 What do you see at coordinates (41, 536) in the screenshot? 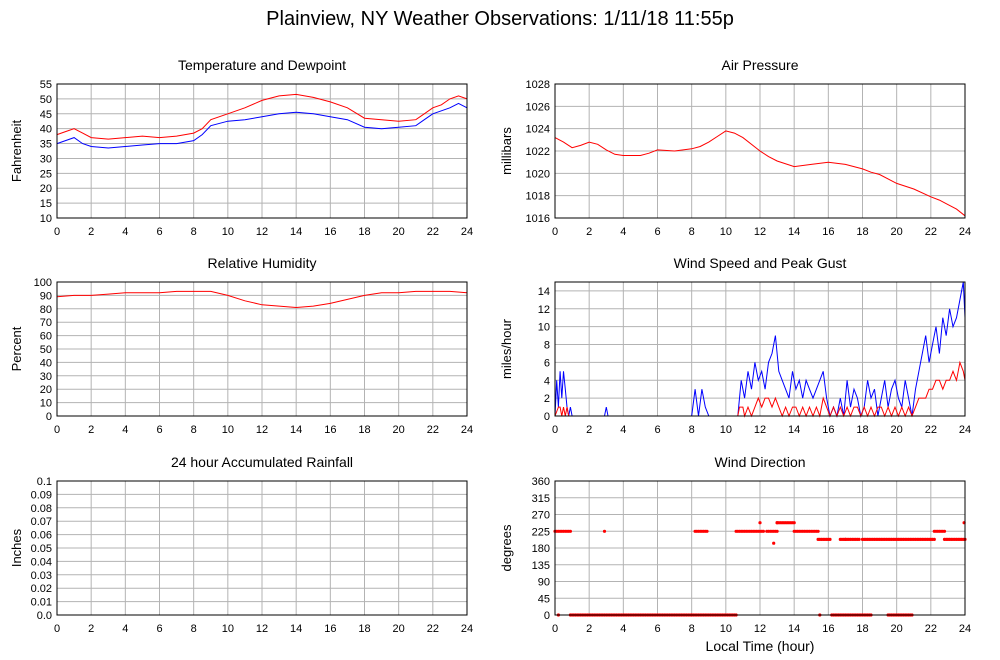
I see `y-tick-label: 0.06` at bounding box center [41, 536].